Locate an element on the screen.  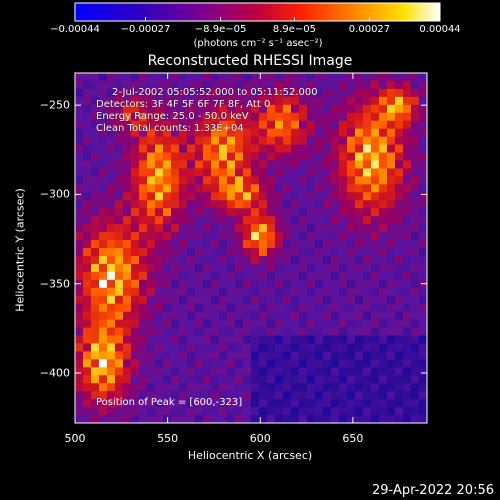
x-tick-label: 600 is located at coordinates (260, 438).